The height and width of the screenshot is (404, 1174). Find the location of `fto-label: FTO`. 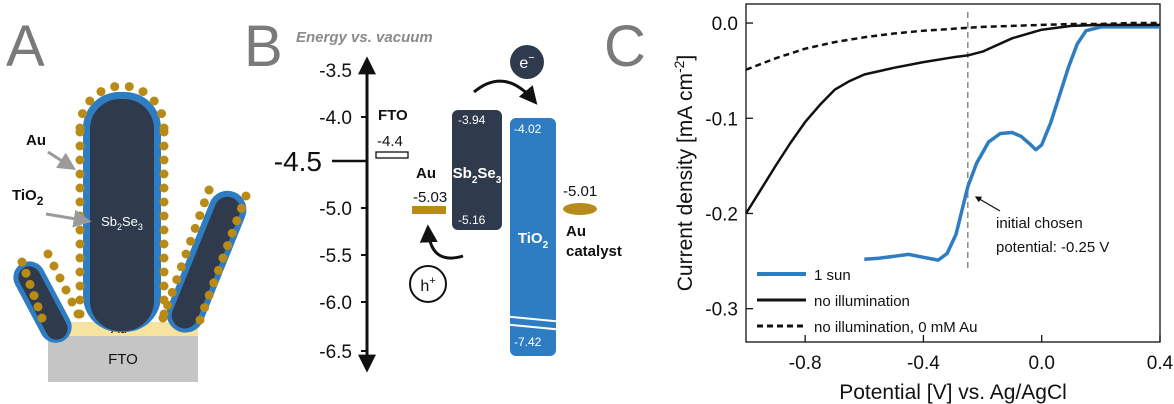

fto-label: FTO is located at coordinates (123, 359).